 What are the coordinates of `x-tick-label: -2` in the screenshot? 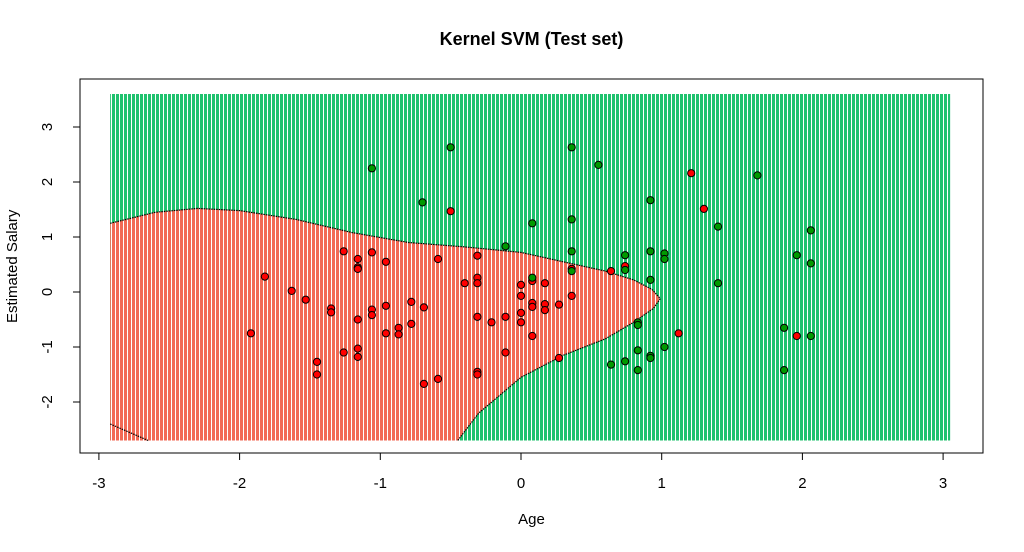 It's located at (239, 483).